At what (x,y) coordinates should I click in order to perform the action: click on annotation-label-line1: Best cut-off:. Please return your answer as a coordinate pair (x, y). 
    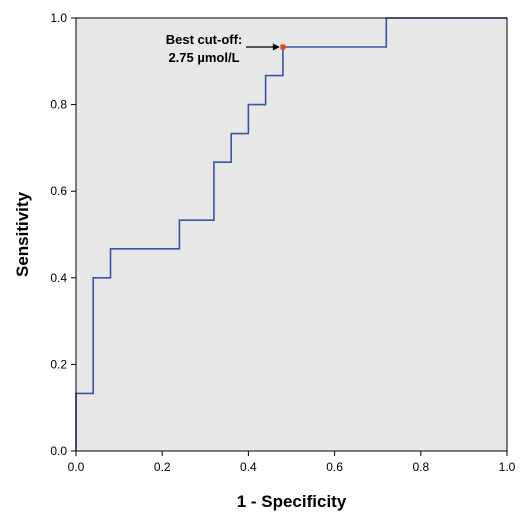
    Looking at the image, I should click on (204, 39).